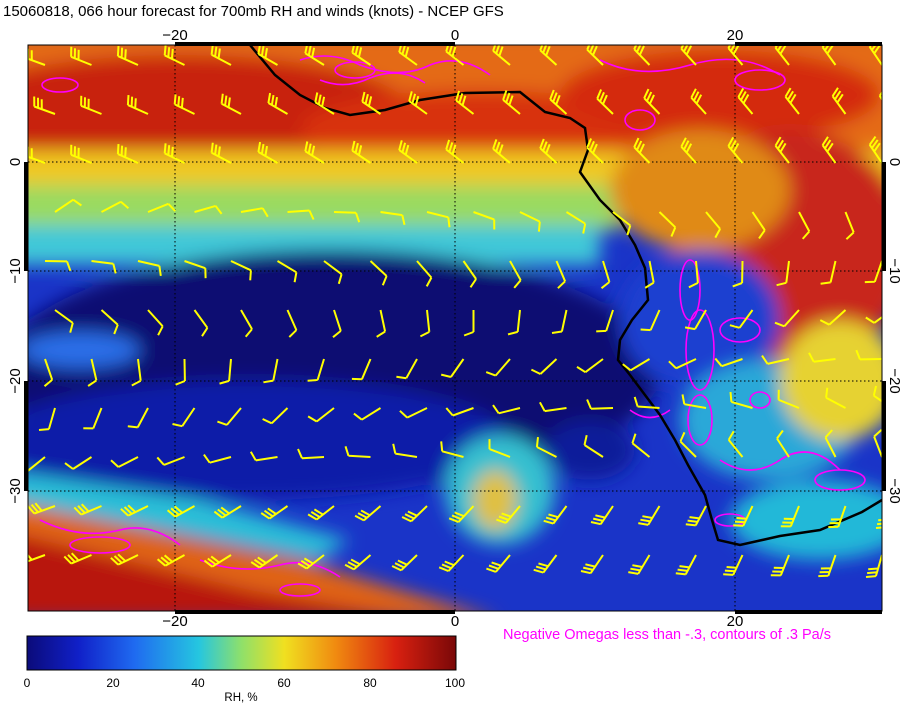 The height and width of the screenshot is (714, 906). What do you see at coordinates (198, 683) in the screenshot?
I see `colorbar-tick: 40` at bounding box center [198, 683].